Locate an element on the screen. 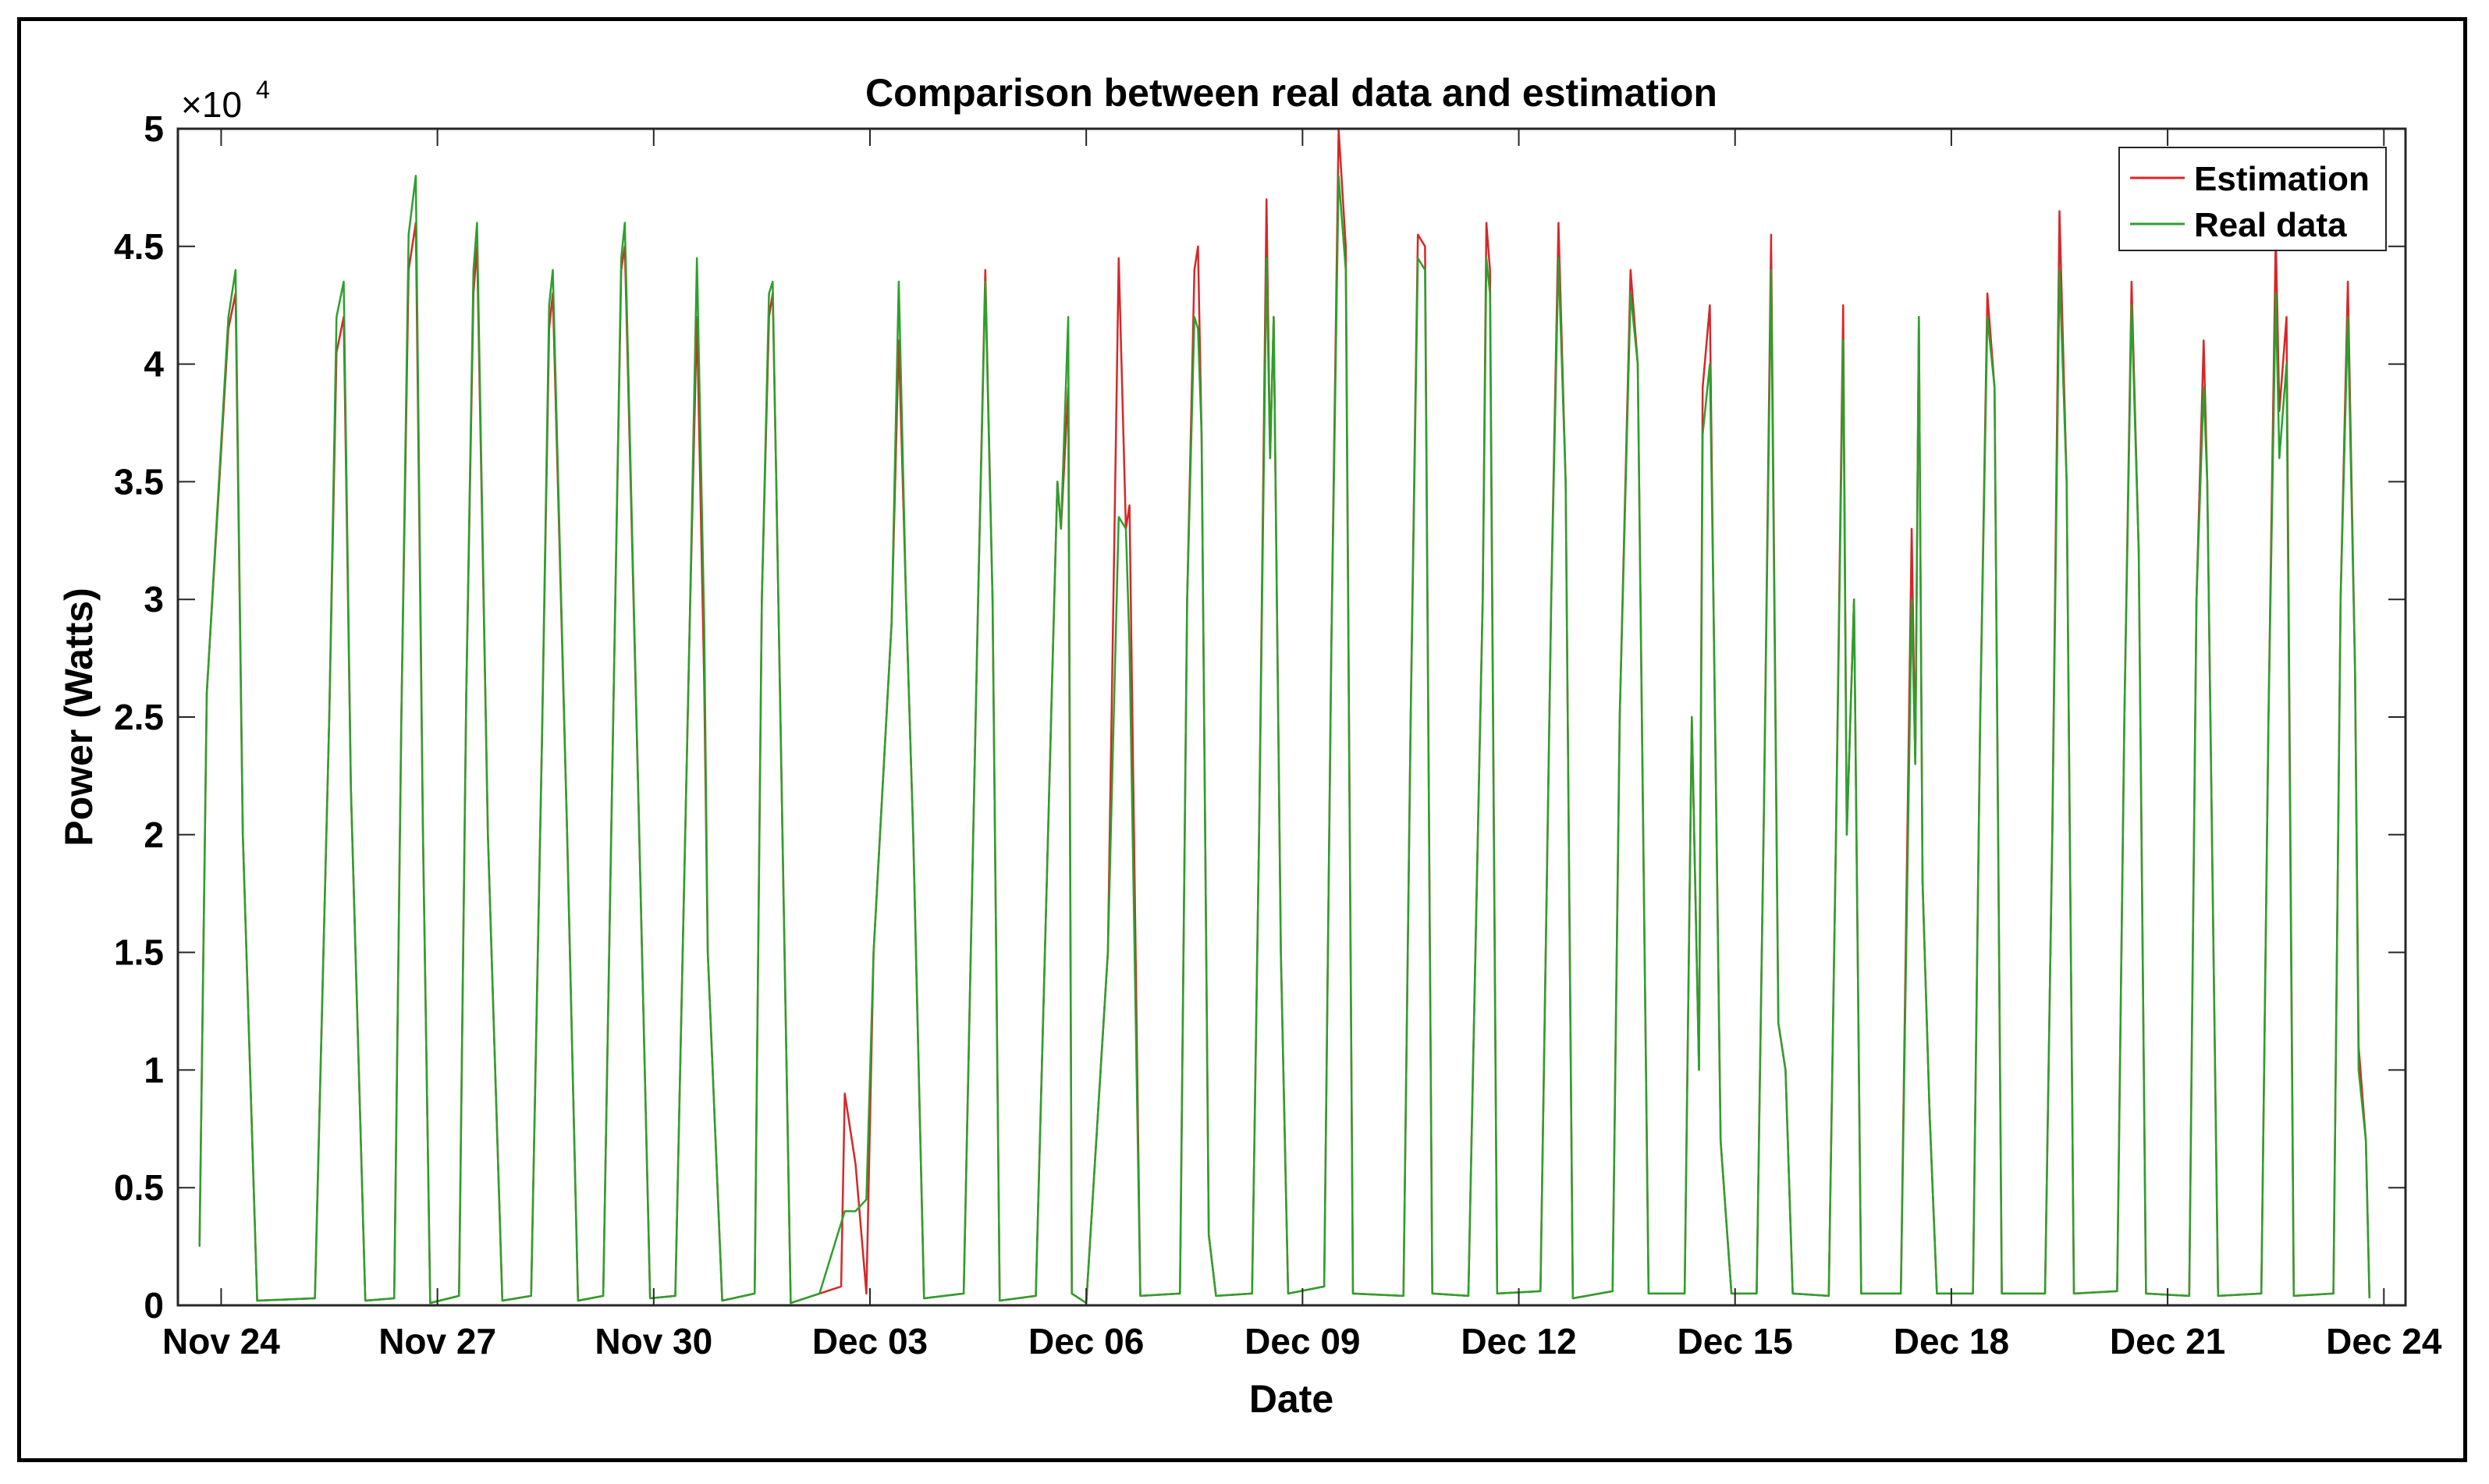 This screenshot has height=1484, width=2489. y-tick-label: 5 is located at coordinates (154, 129).